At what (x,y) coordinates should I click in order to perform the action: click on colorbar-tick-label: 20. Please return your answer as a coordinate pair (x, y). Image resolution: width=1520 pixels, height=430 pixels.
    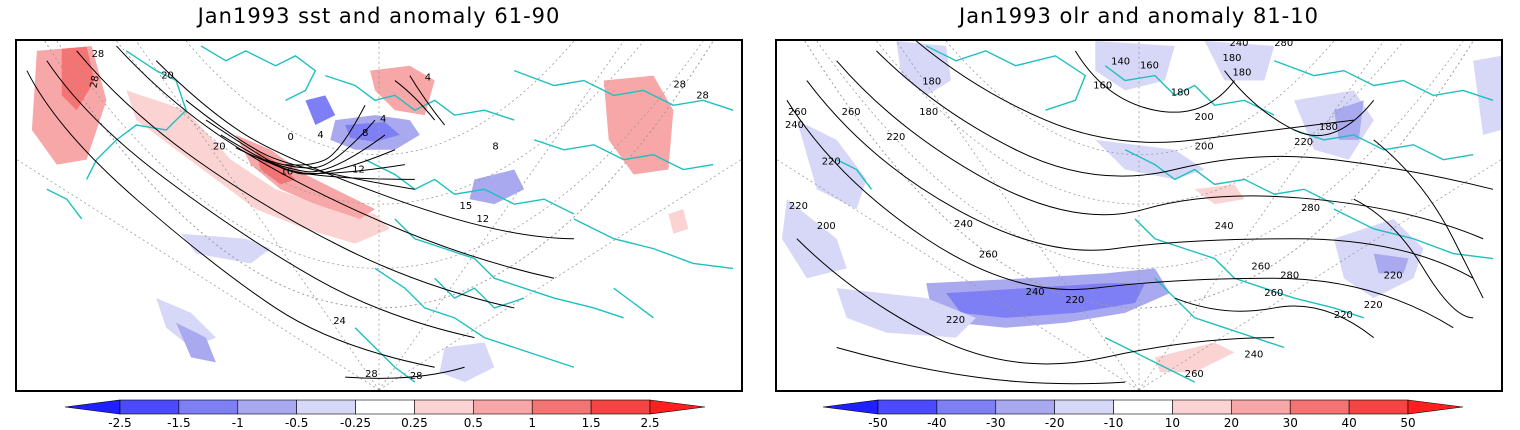
    Looking at the image, I should click on (1231, 422).